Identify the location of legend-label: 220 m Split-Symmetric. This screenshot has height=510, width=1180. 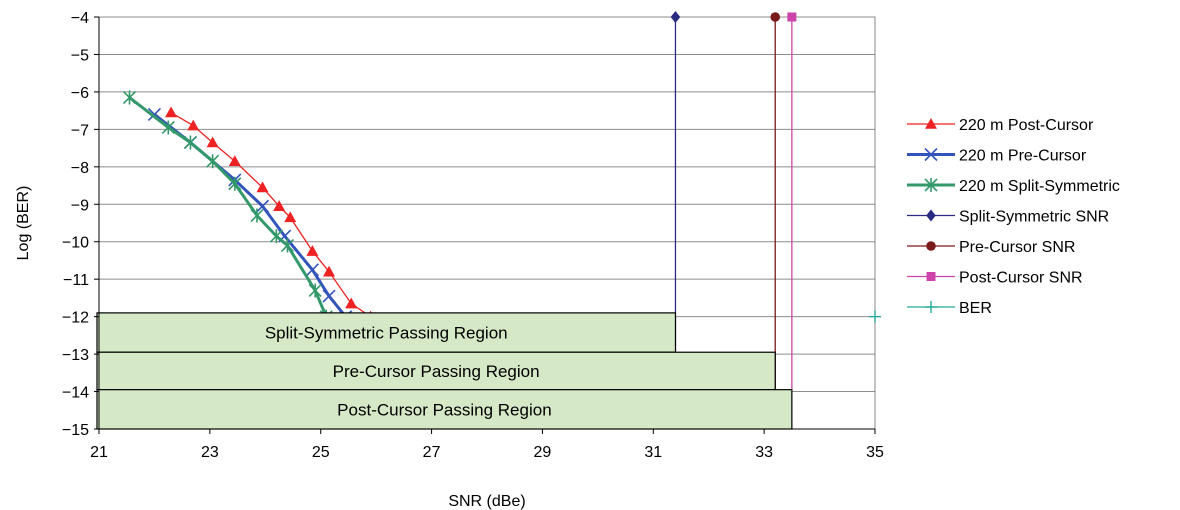
(1039, 186).